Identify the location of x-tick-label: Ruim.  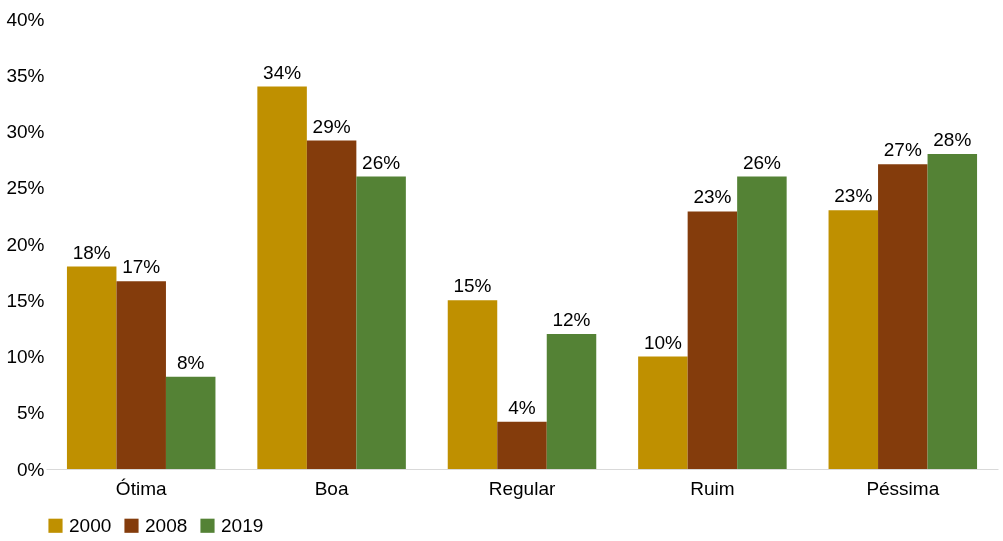
(712, 488).